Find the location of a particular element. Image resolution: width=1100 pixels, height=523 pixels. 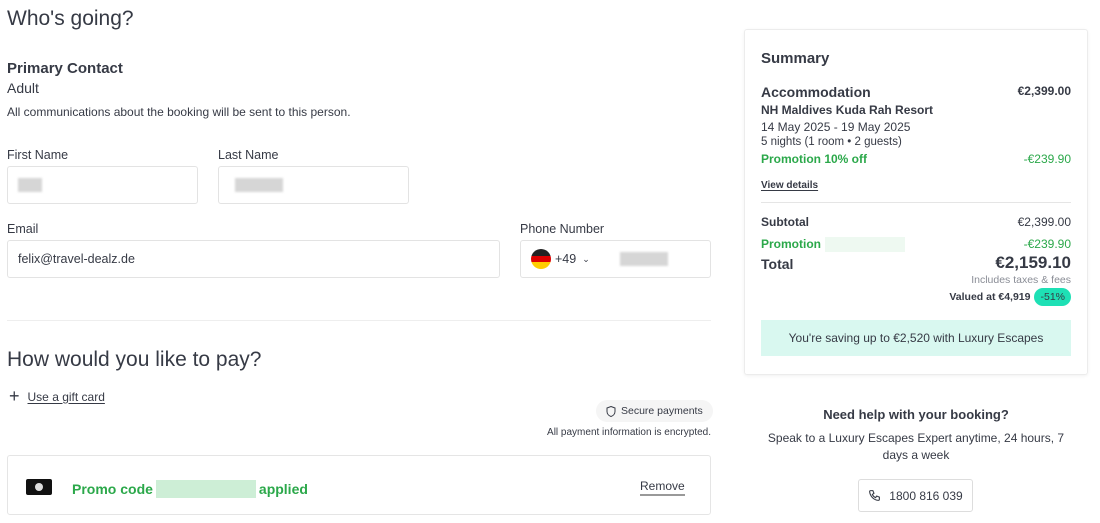

last-name-input is located at coordinates (313, 185).